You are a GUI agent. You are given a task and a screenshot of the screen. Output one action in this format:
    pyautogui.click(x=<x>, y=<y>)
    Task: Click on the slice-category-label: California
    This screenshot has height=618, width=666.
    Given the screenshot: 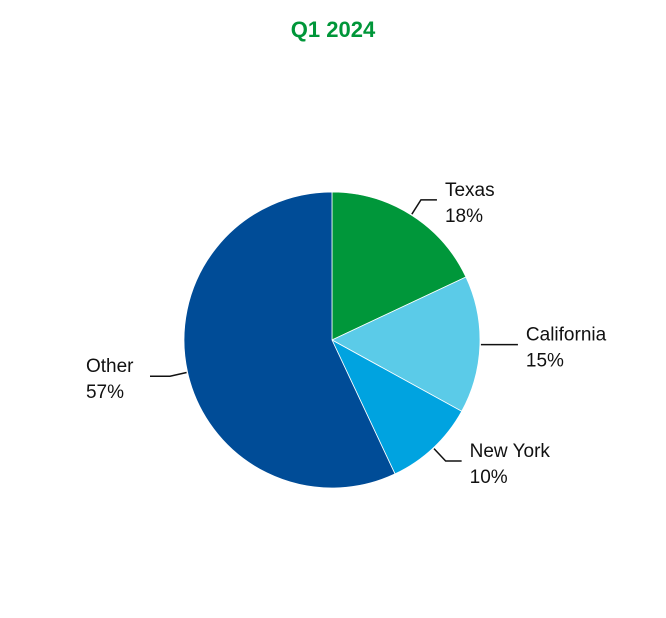 What is the action you would take?
    pyautogui.click(x=566, y=335)
    